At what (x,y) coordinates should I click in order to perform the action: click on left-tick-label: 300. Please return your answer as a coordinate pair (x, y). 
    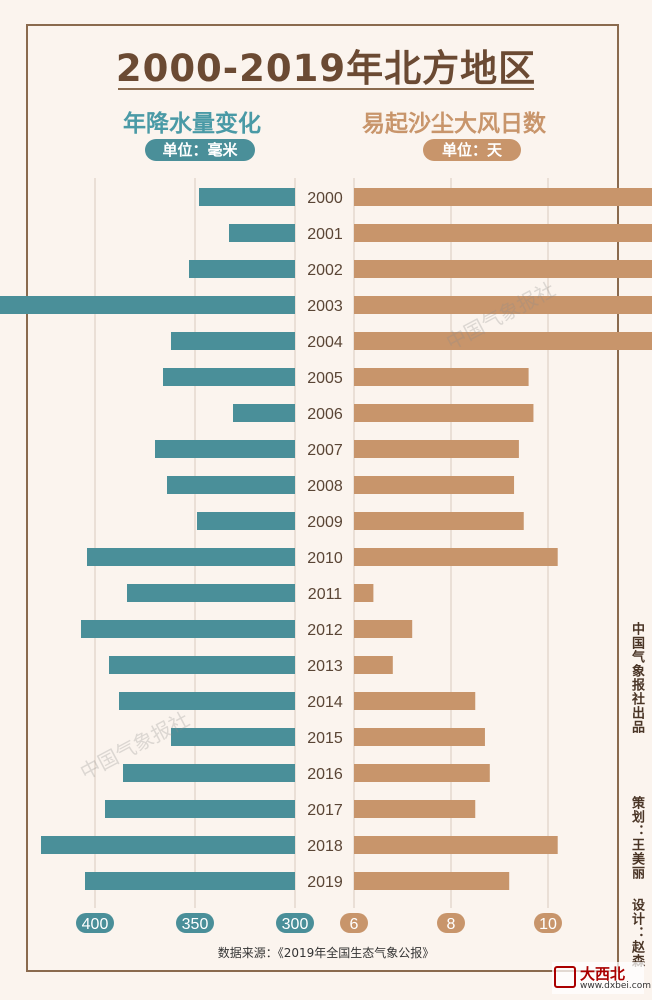
    Looking at the image, I should click on (295, 924).